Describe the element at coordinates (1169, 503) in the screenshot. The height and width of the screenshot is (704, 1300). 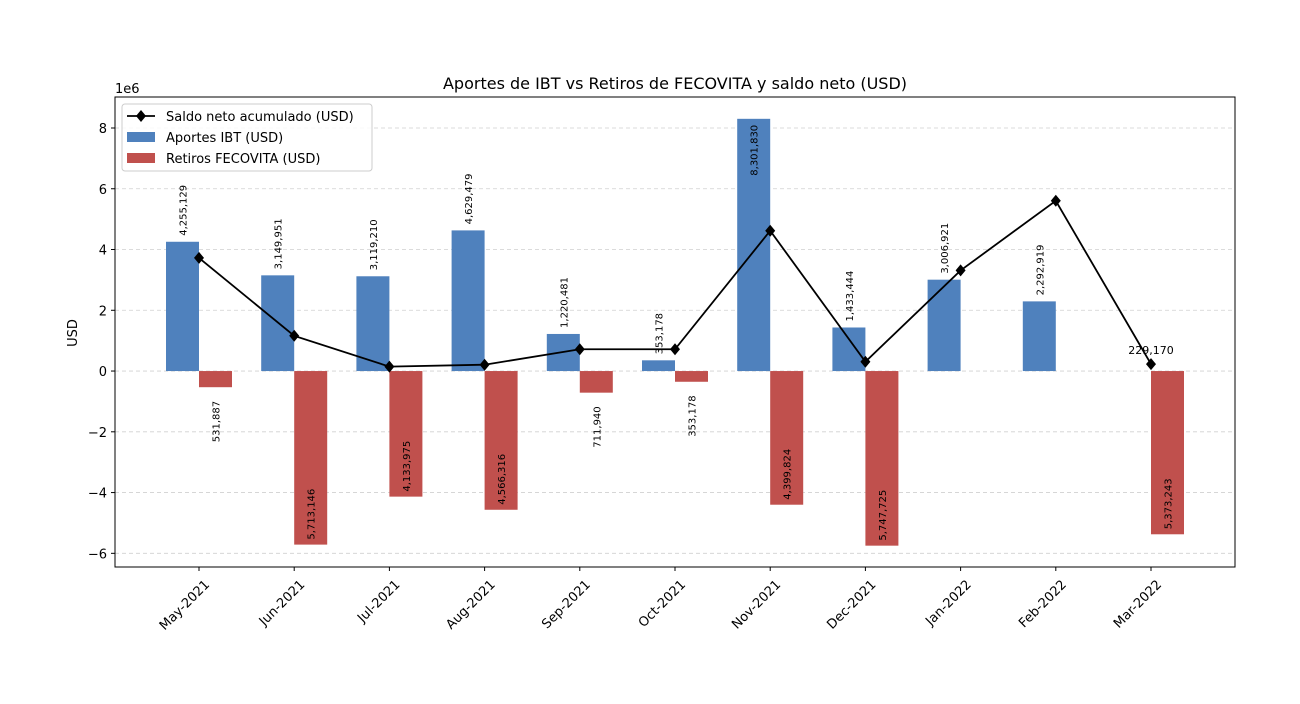
I see `bar-label-retiros: 5,373,243` at that location.